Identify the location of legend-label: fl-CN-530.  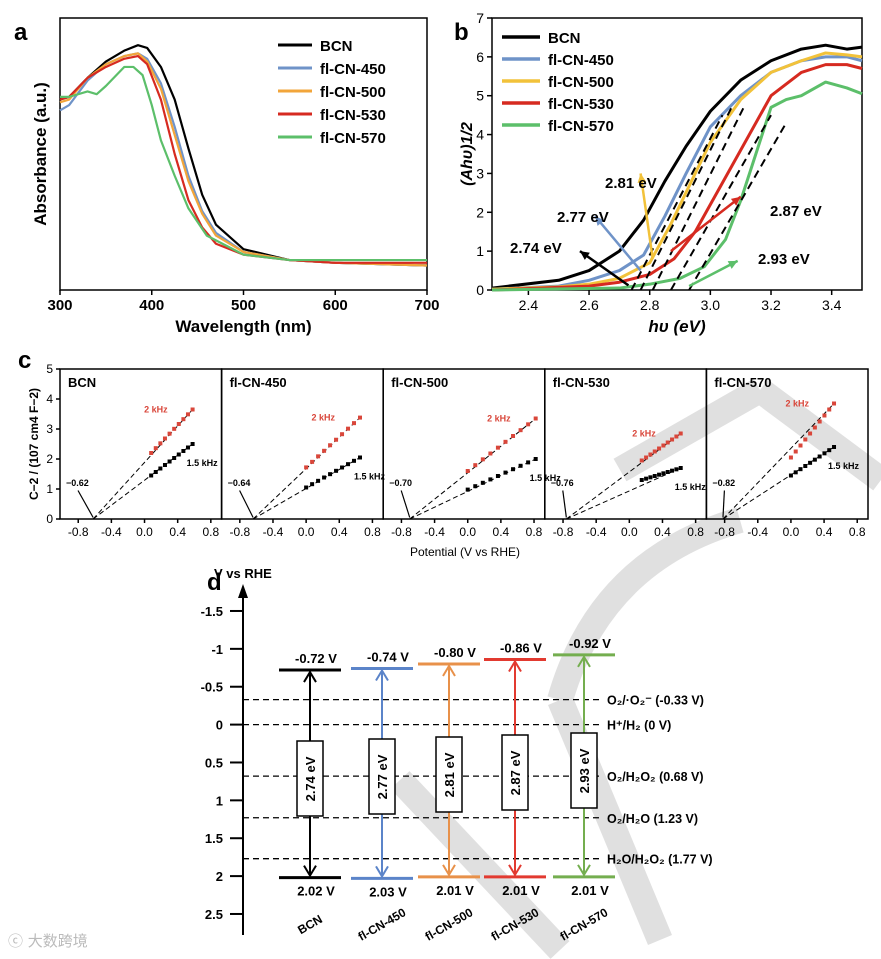
(581, 104).